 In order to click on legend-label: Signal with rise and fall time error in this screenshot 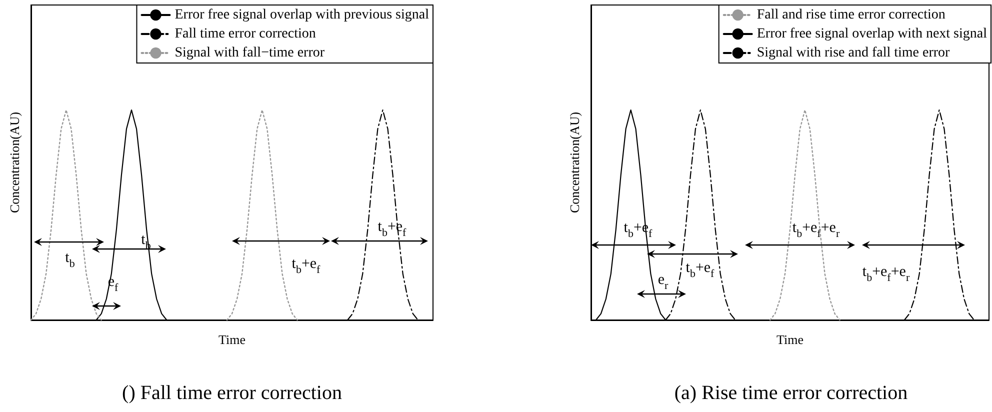, I will do `click(853, 53)`.